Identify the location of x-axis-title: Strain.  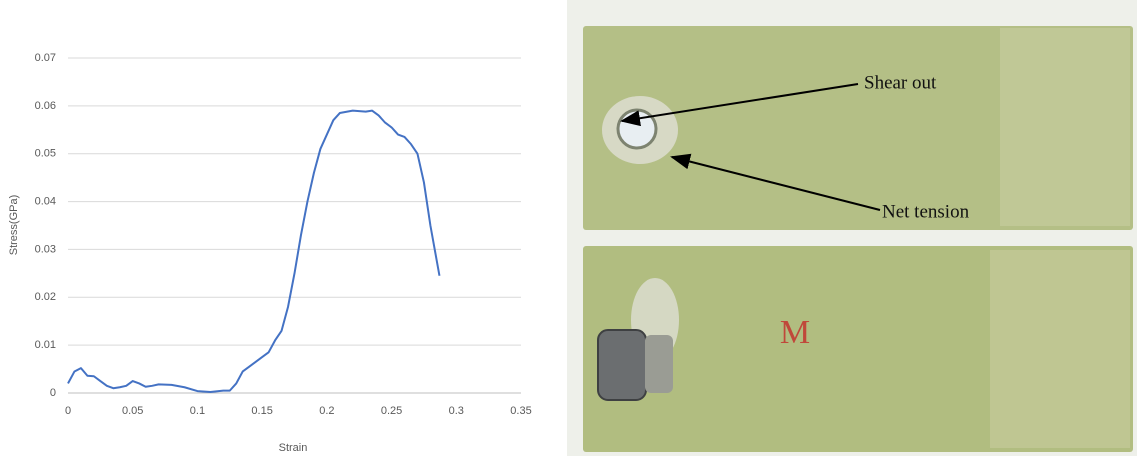
(293, 448).